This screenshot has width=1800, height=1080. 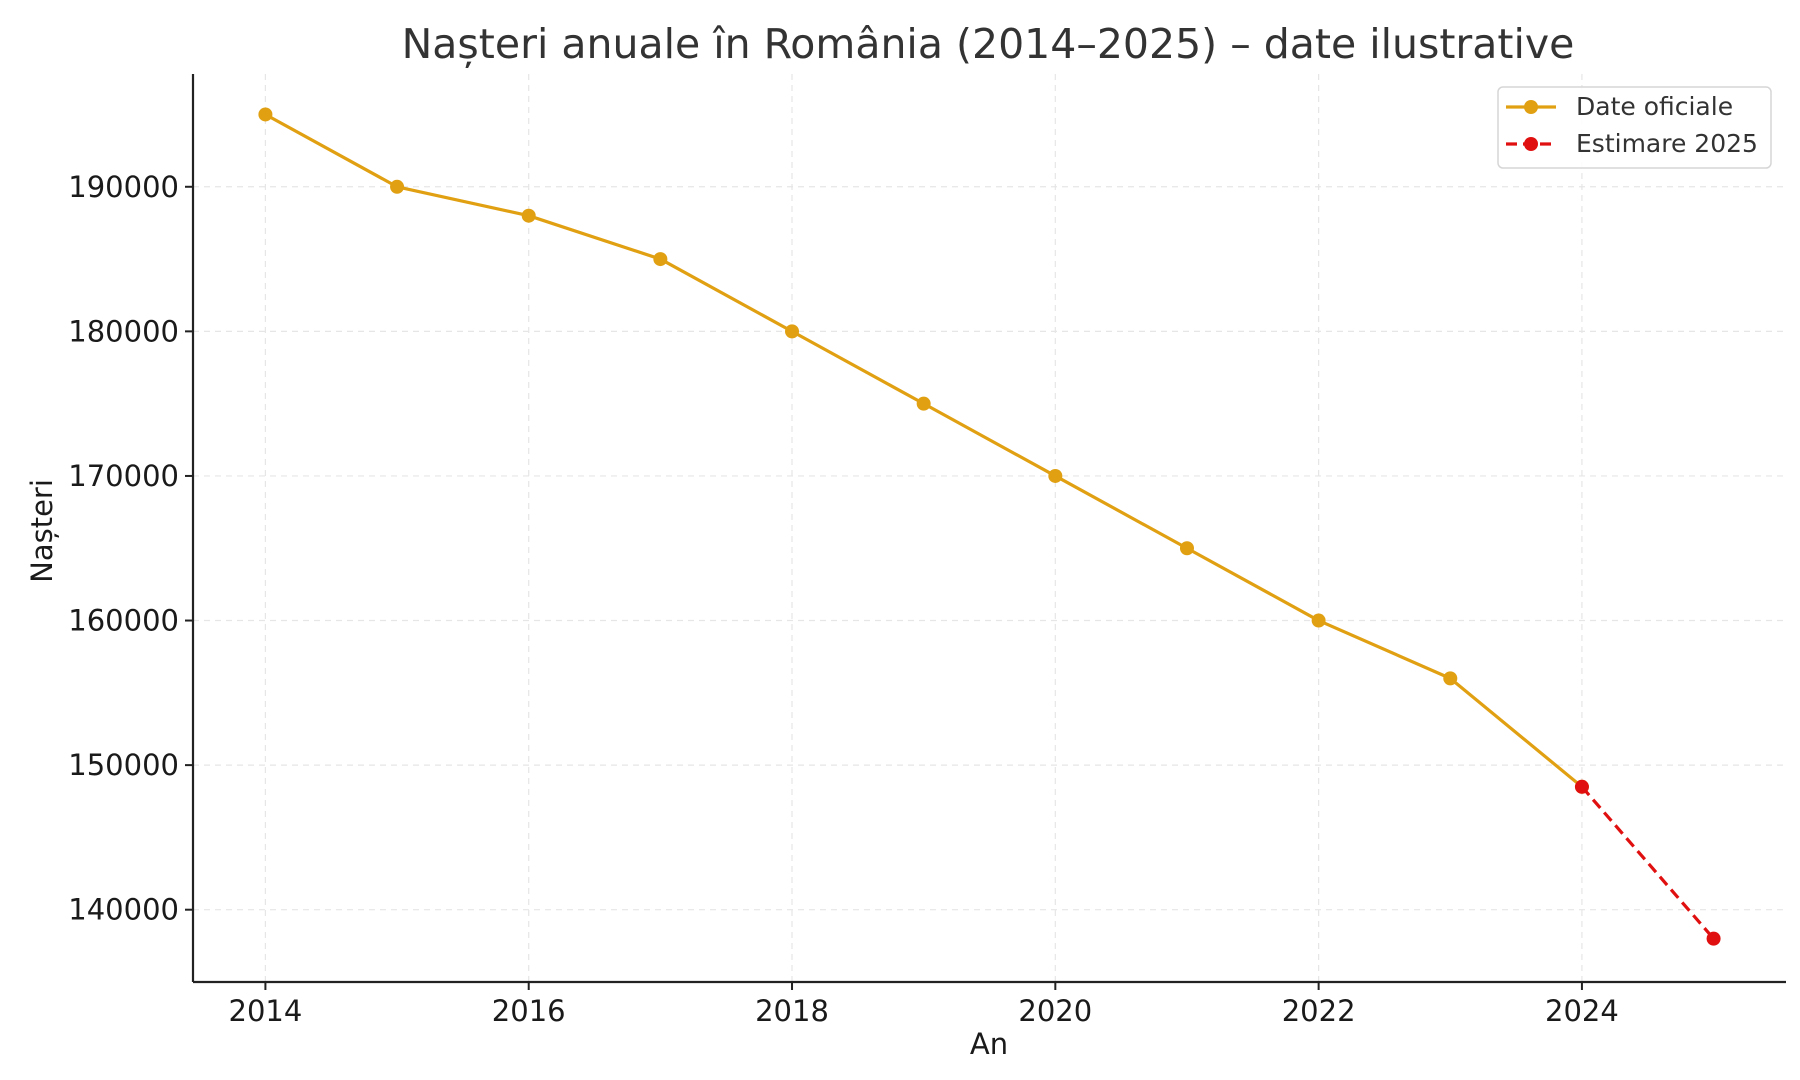 I want to click on y-tick-label: 150000, so click(x=123, y=765).